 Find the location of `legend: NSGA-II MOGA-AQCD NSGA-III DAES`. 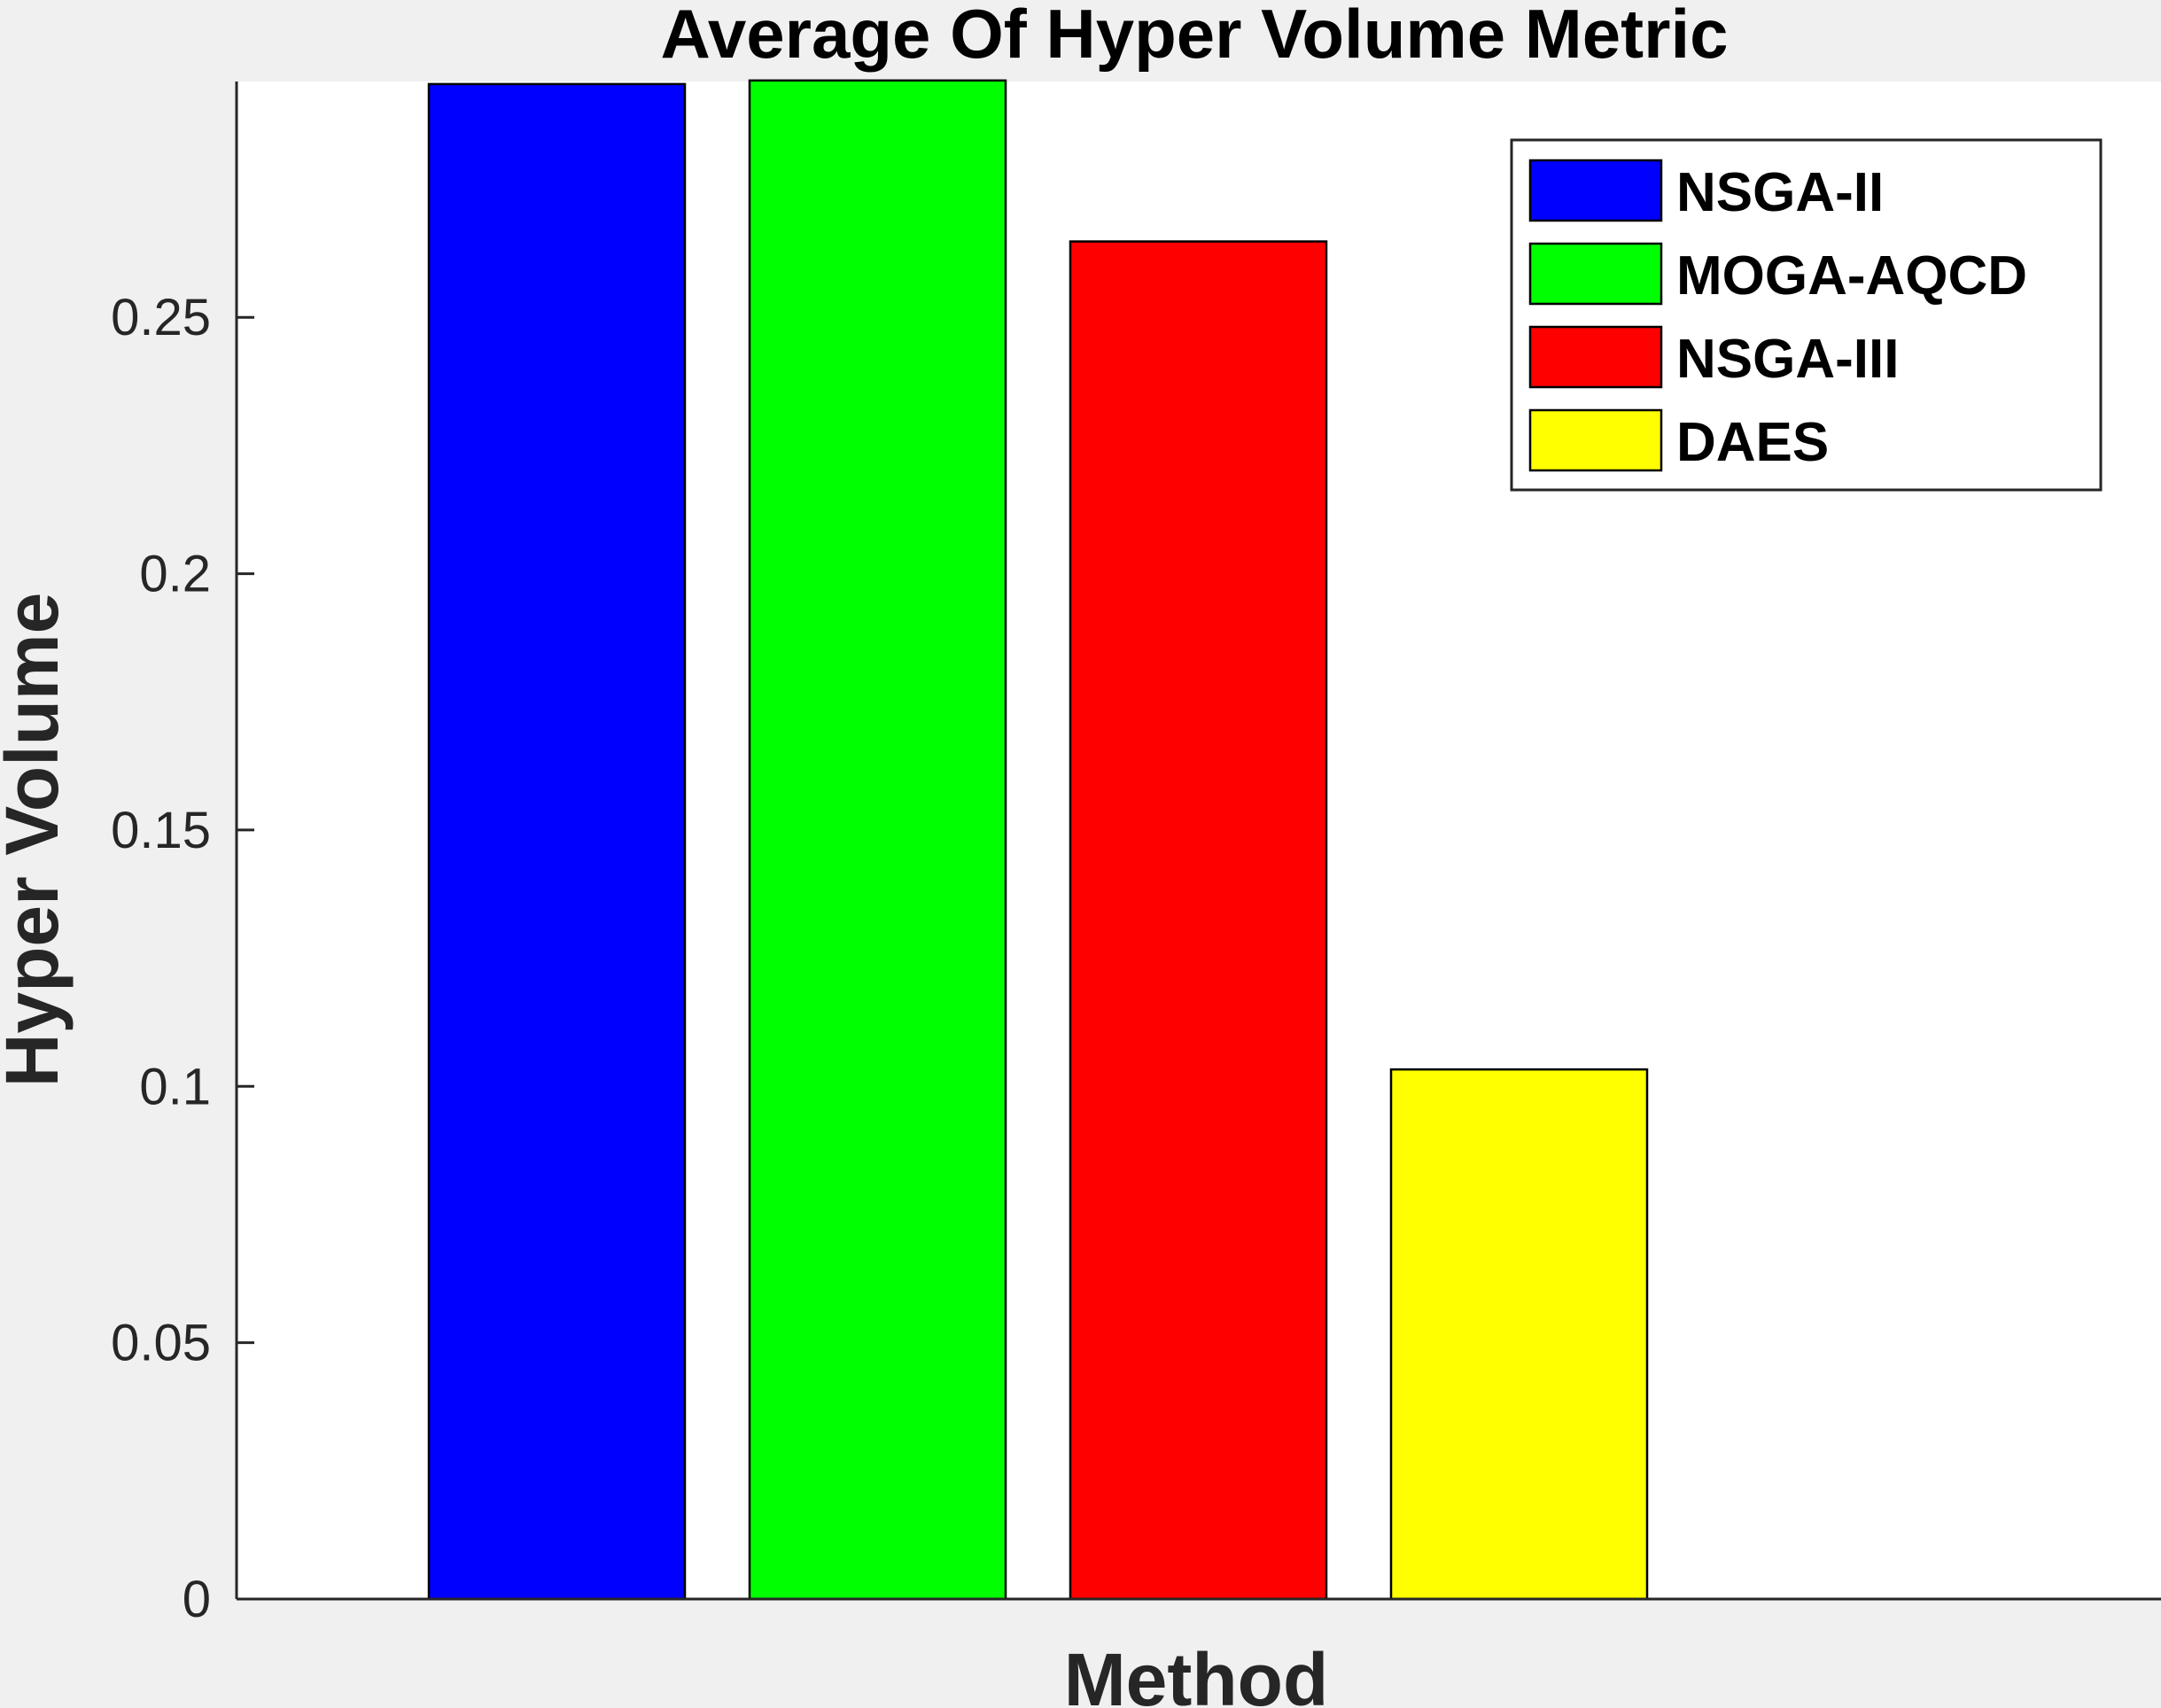

legend: NSGA-II MOGA-AQCD NSGA-III DAES is located at coordinates (1806, 315).